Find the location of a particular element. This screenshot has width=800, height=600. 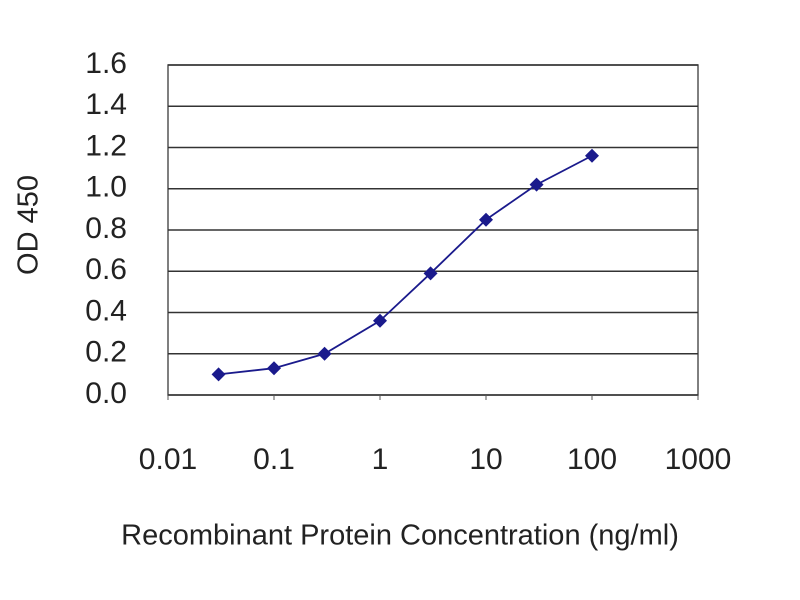

y-axis-title: OD 450 is located at coordinates (29, 225).